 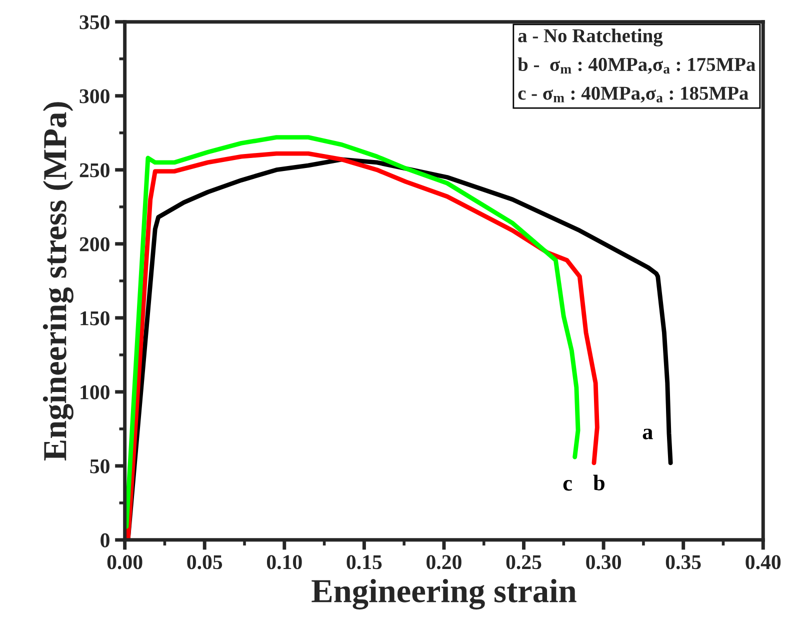 I want to click on y-tick-label: 200, so click(x=95, y=244).